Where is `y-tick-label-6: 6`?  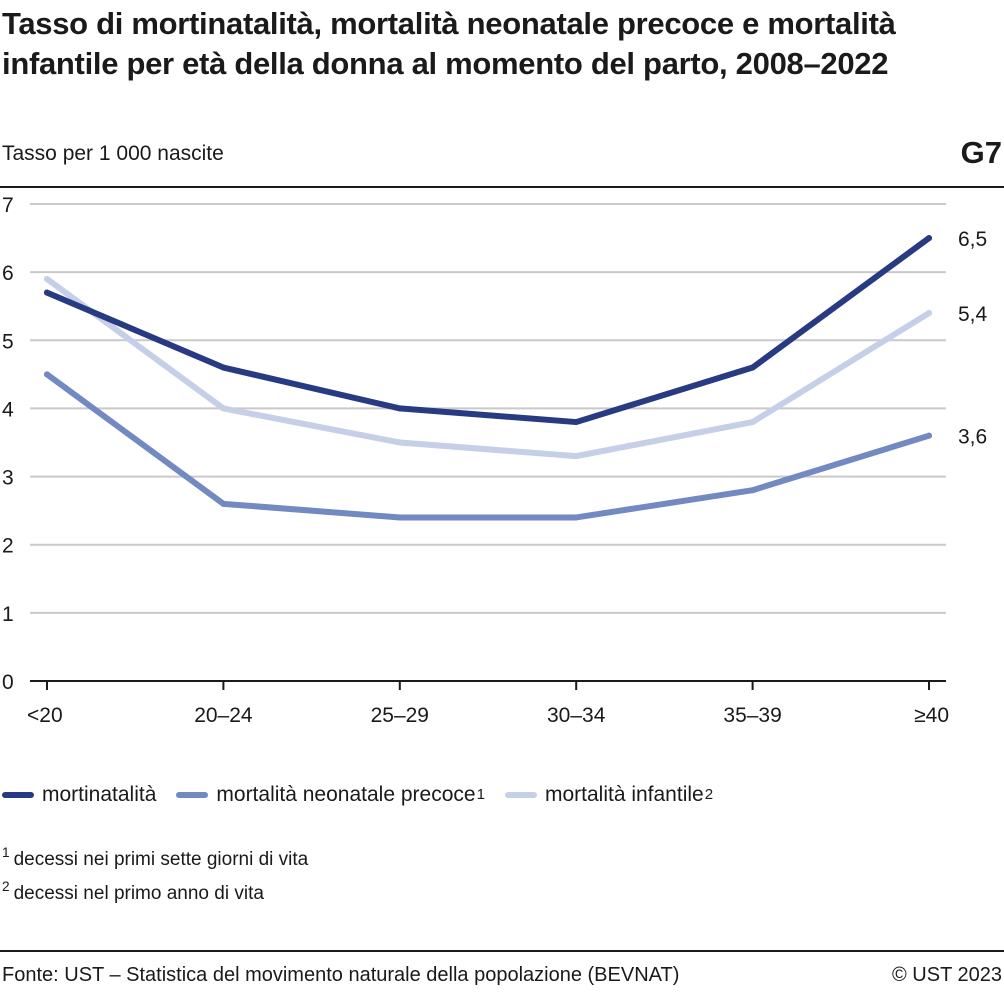 y-tick-label-6: 6 is located at coordinates (8, 273).